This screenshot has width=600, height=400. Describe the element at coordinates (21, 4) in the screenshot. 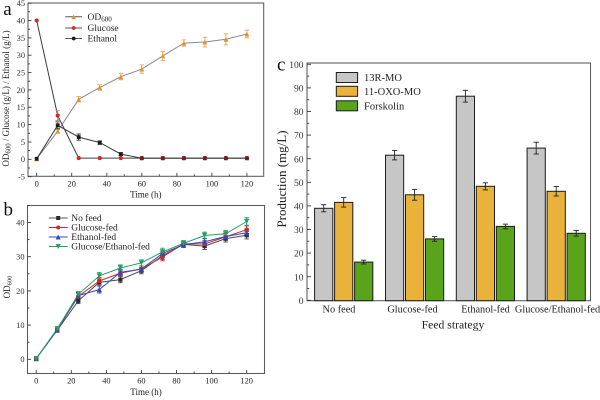

I see `svg-text: 45` at that location.